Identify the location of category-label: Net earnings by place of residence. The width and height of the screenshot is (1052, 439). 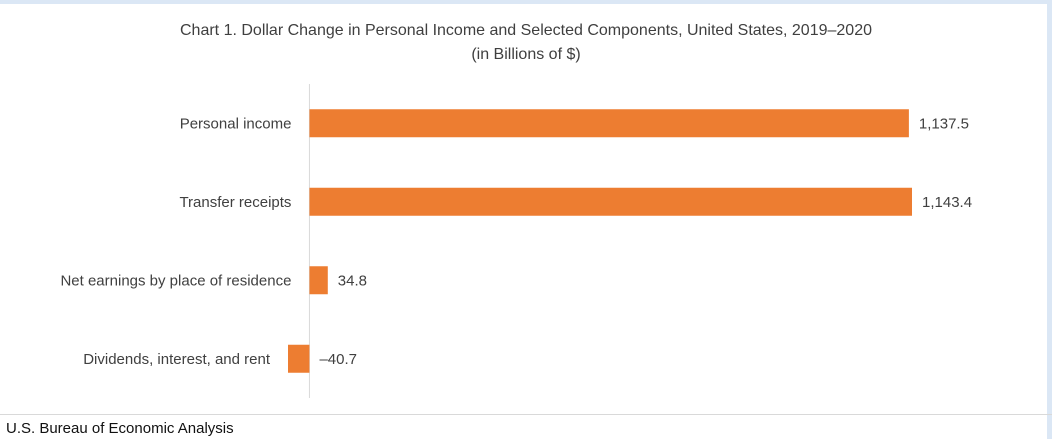
(175, 280).